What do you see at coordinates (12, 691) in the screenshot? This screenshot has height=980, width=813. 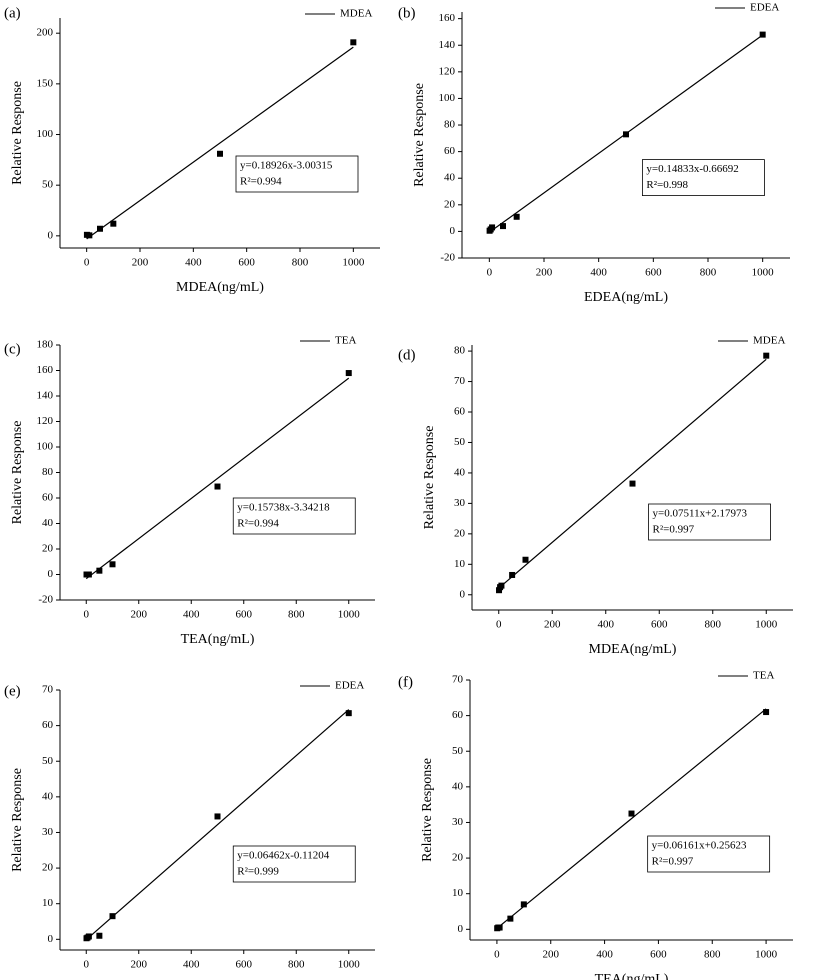 I see `panel-label: (e)` at bounding box center [12, 691].